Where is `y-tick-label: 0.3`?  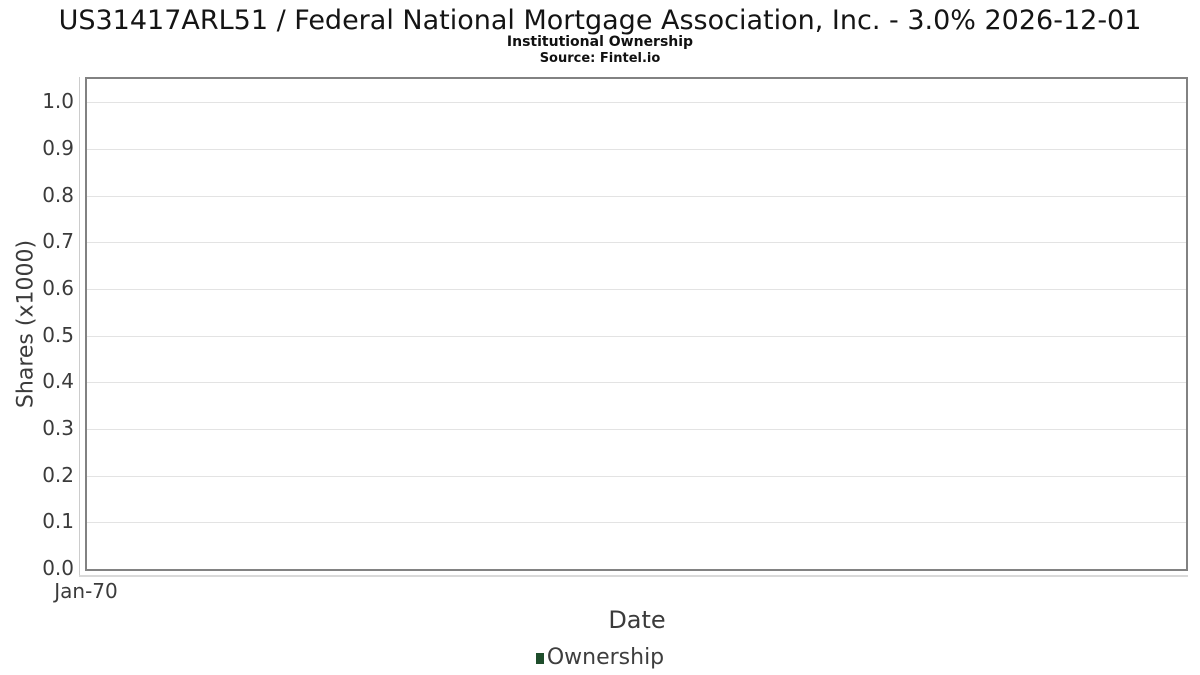 y-tick-label: 0.3 is located at coordinates (58, 428).